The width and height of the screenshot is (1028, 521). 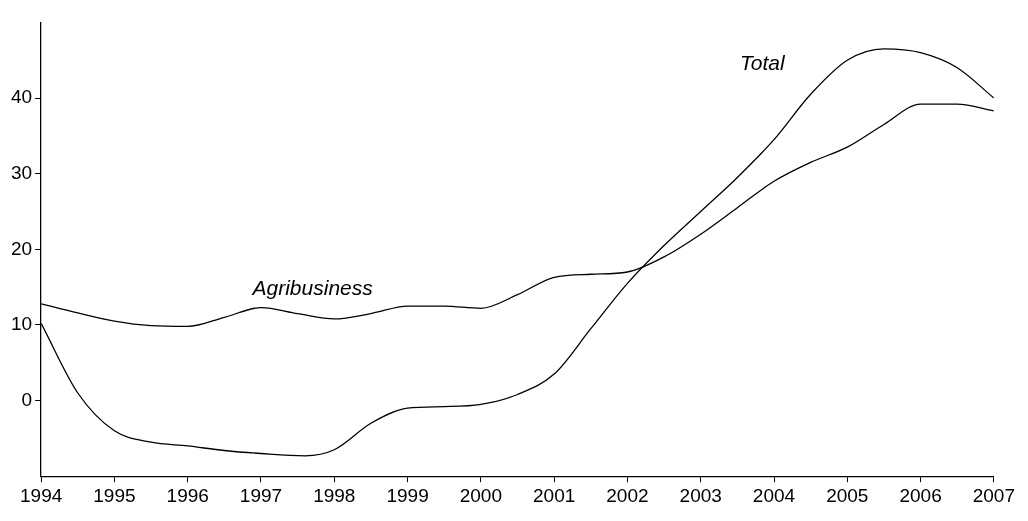 I want to click on x-tick-label: 1997, so click(x=261, y=495).